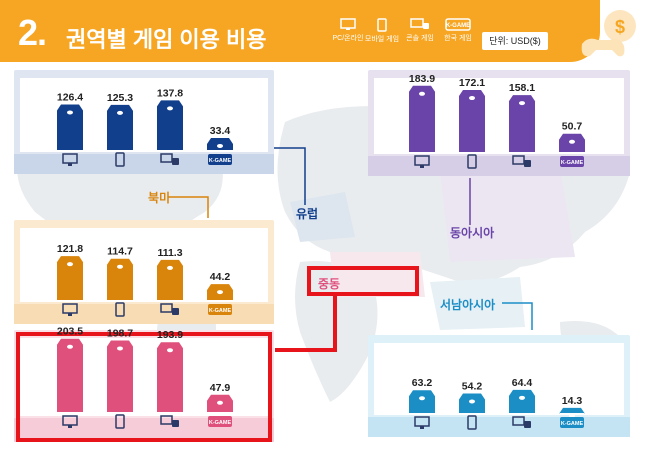 The width and height of the screenshot is (647, 451). I want to click on section-number: 2., so click(32, 32).